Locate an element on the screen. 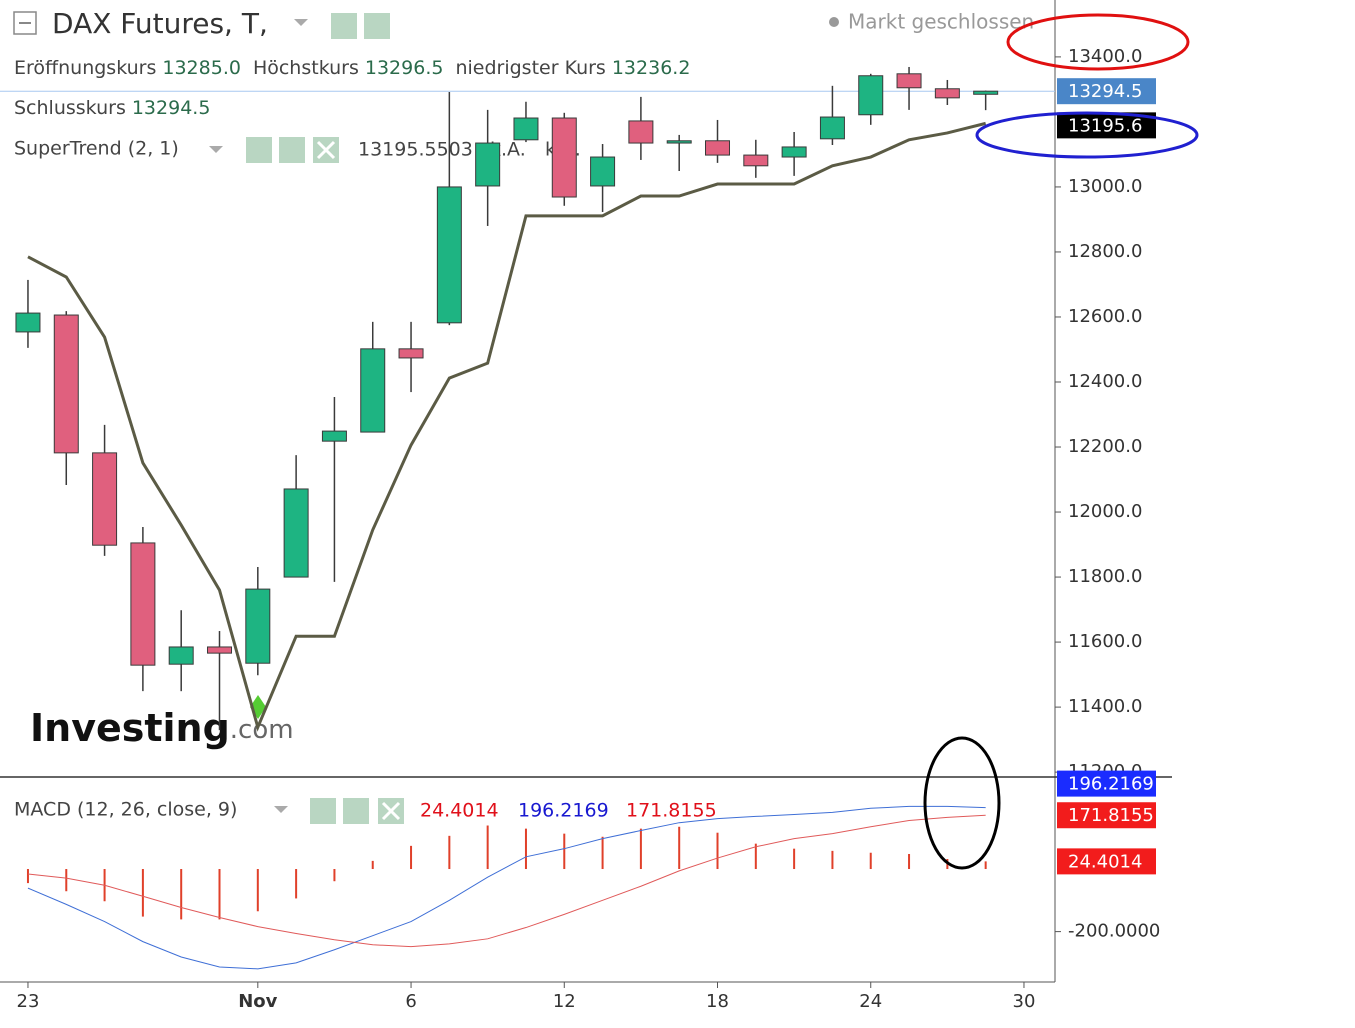 The width and height of the screenshot is (1355, 1028). macd-readout: 171.8155 is located at coordinates (671, 811).